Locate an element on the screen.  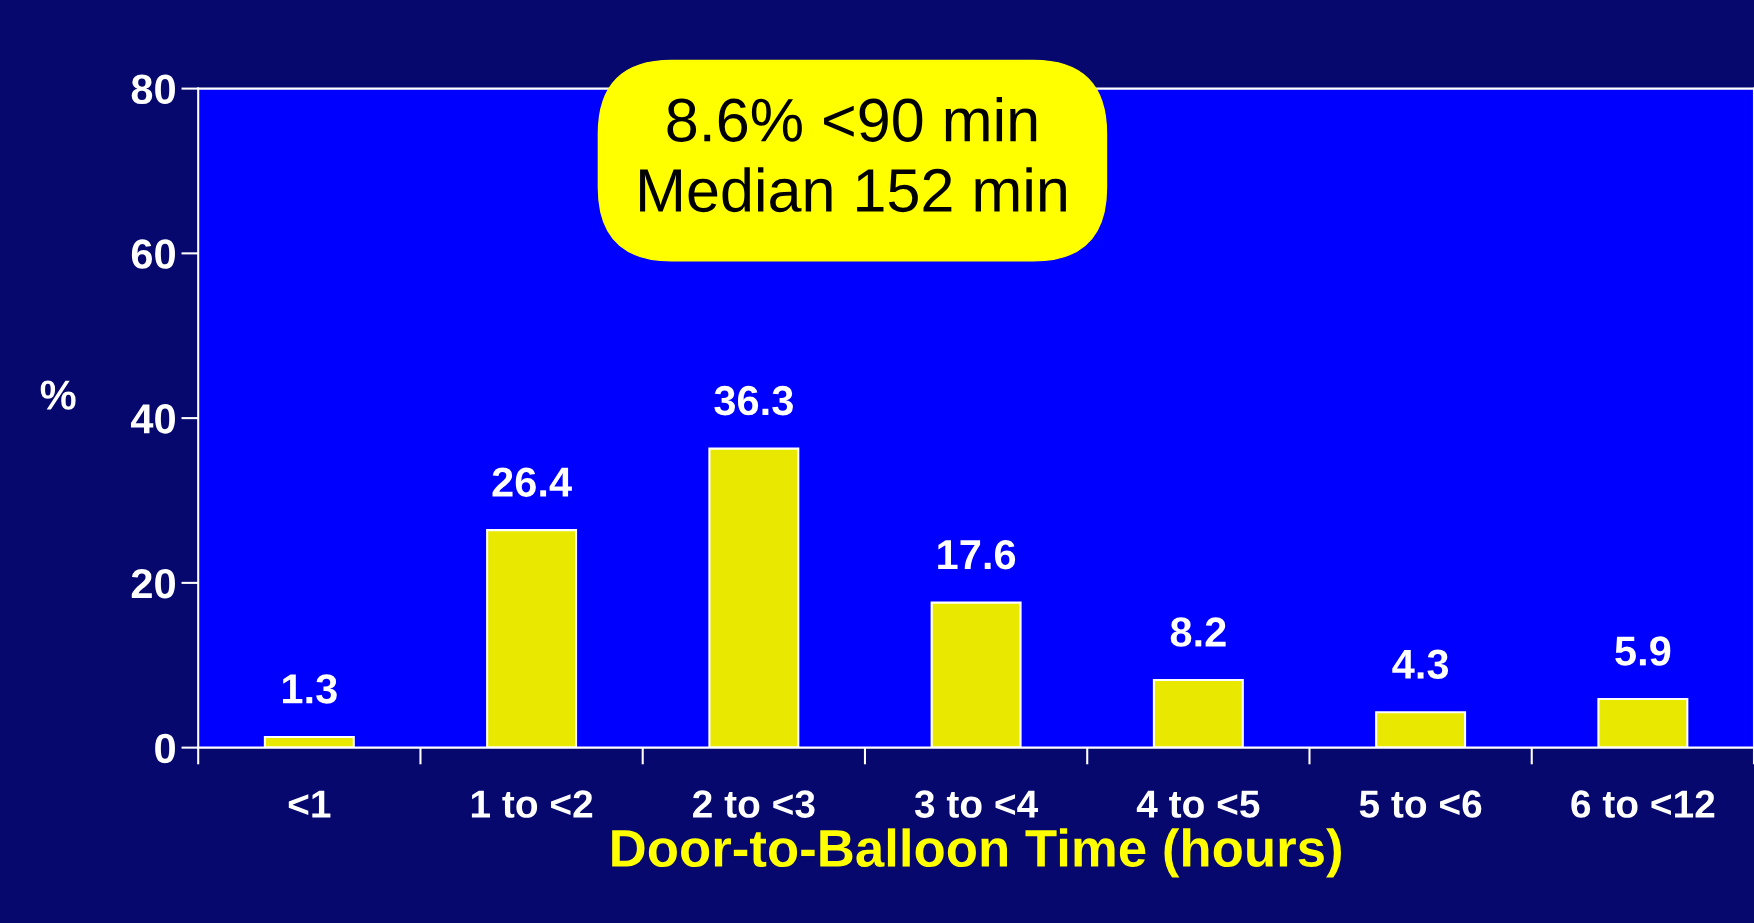
x-tick-label: 4 to <5 is located at coordinates (1198, 804).